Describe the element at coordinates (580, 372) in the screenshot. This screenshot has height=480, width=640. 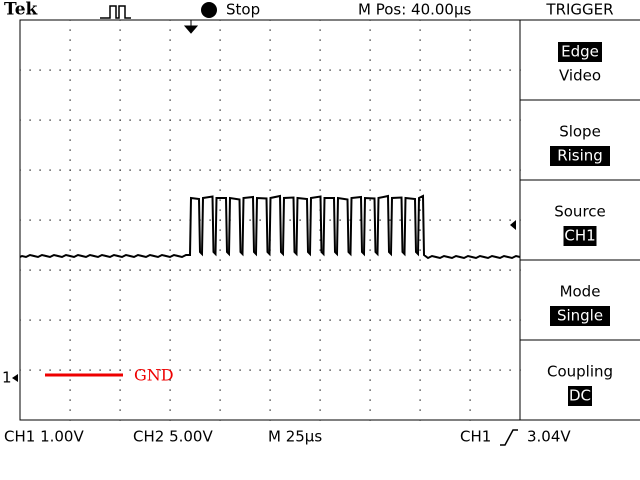
I see `menu-label: Coupling` at that location.